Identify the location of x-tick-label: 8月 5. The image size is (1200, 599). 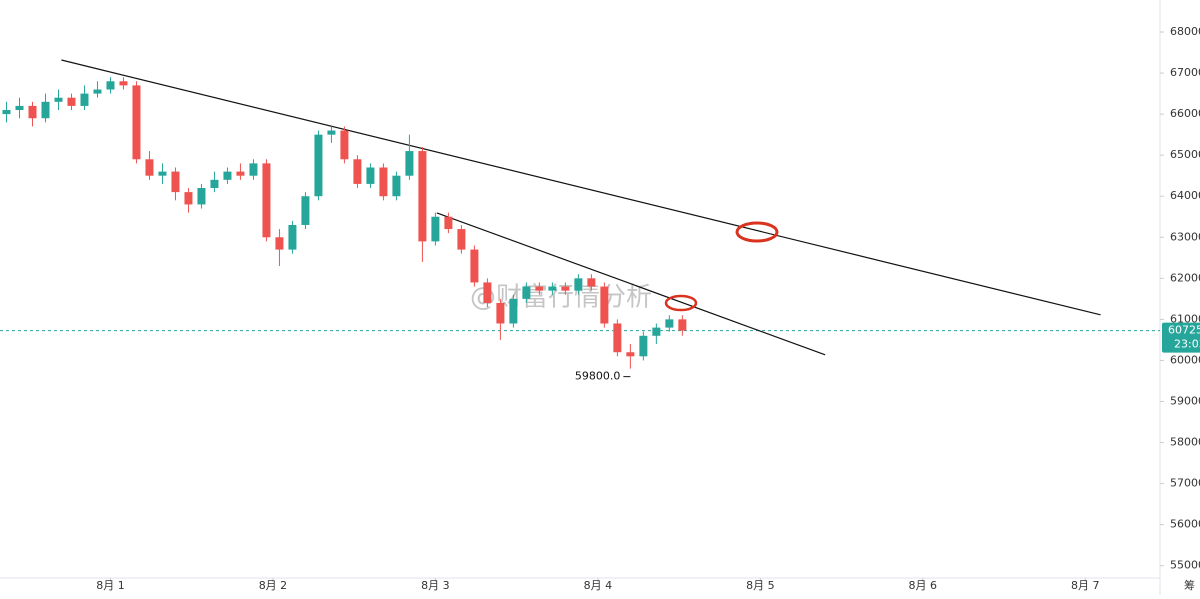
(760, 585).